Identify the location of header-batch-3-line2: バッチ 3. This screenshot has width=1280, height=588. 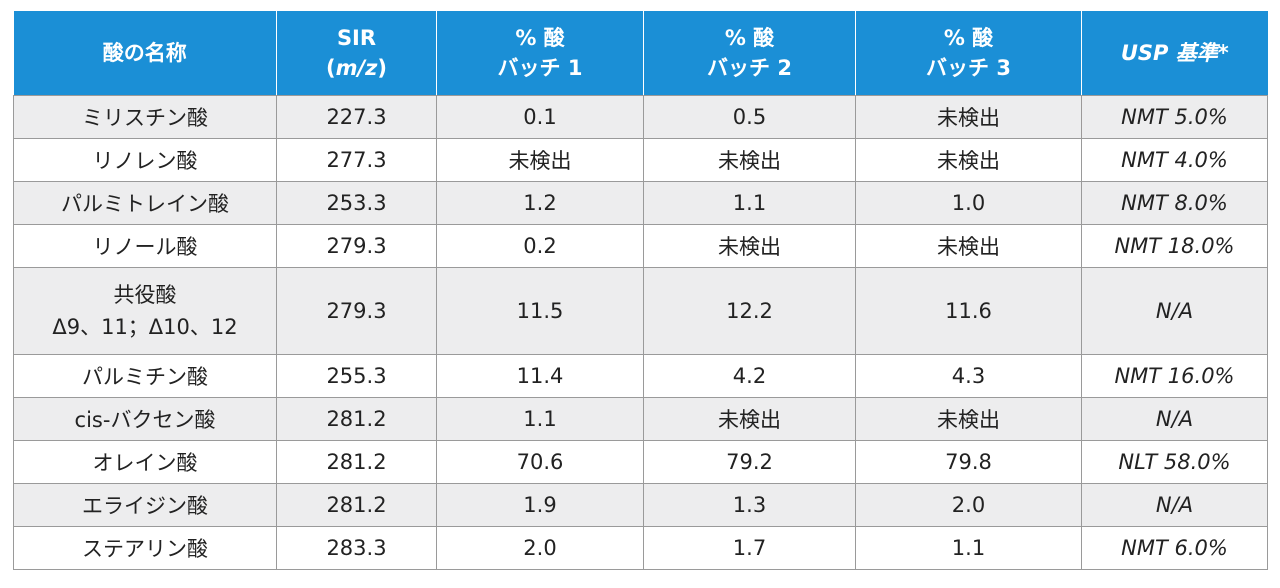
(968, 68).